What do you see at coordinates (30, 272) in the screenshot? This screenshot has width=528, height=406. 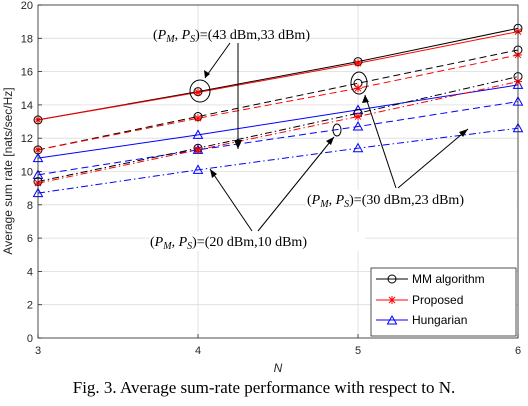 I see `y-tick-label: 4` at bounding box center [30, 272].